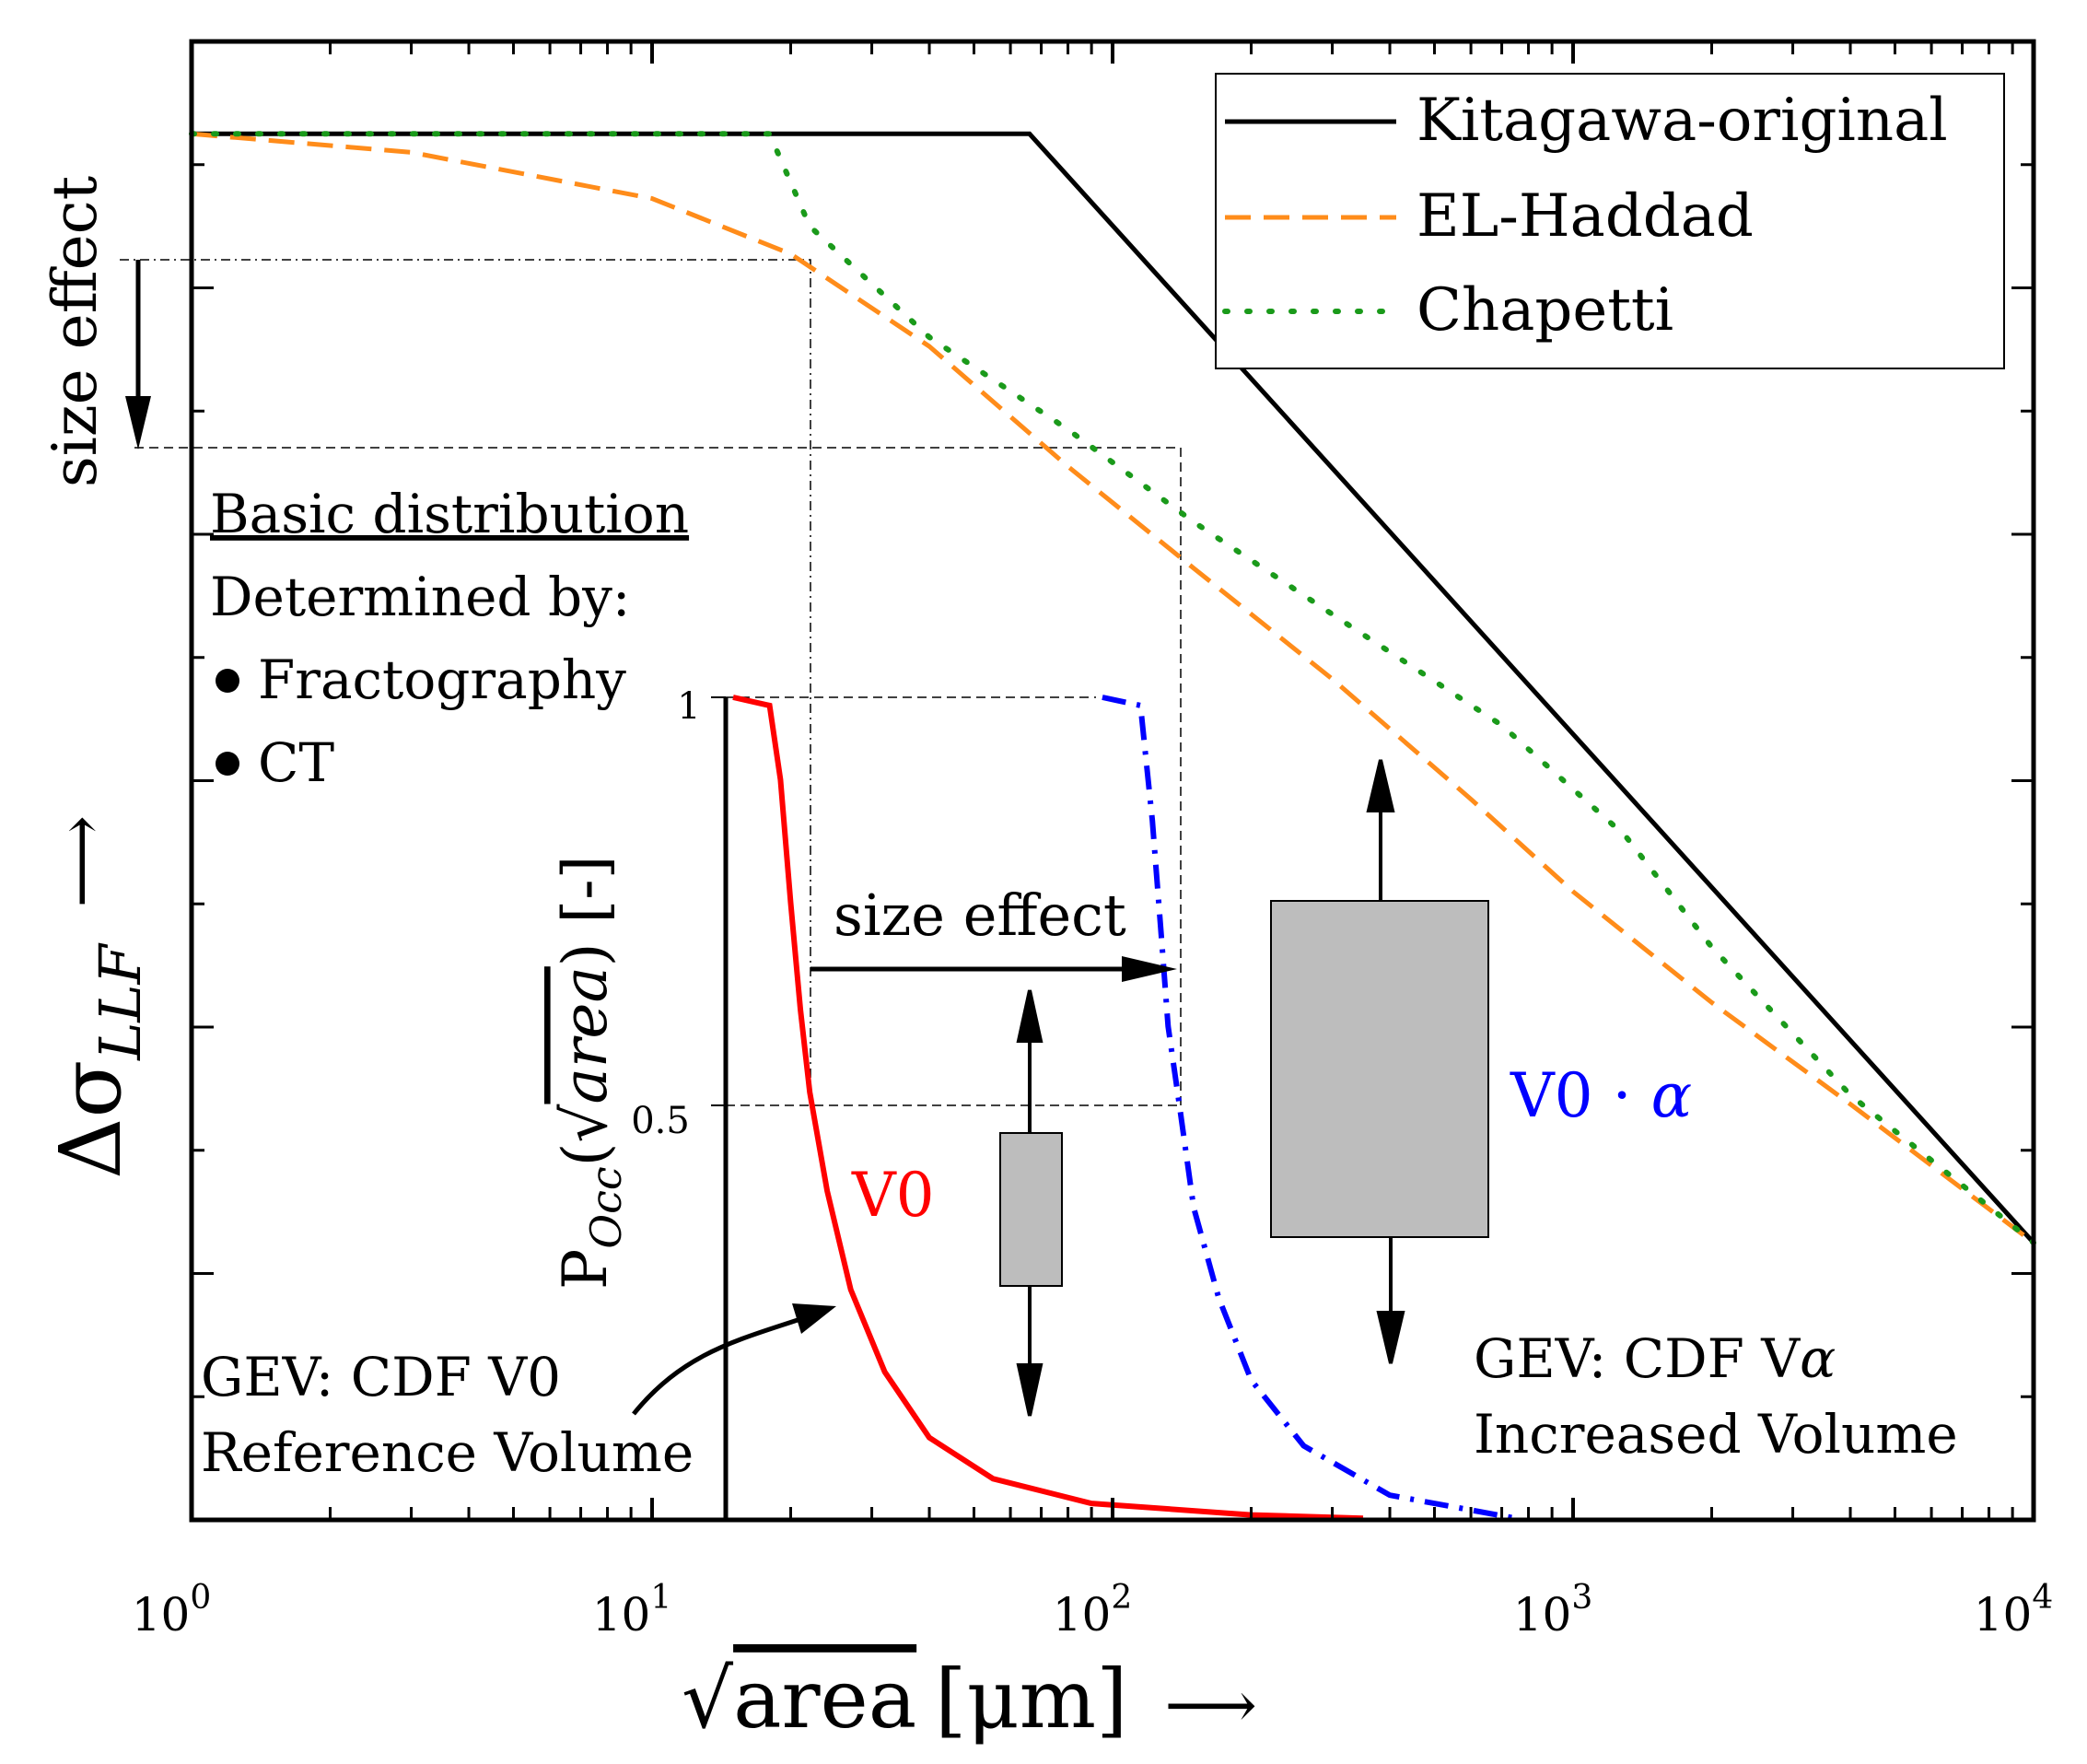 The height and width of the screenshot is (1764, 2087). I want to click on gev-va-line2: Increased Volume, so click(1716, 1435).